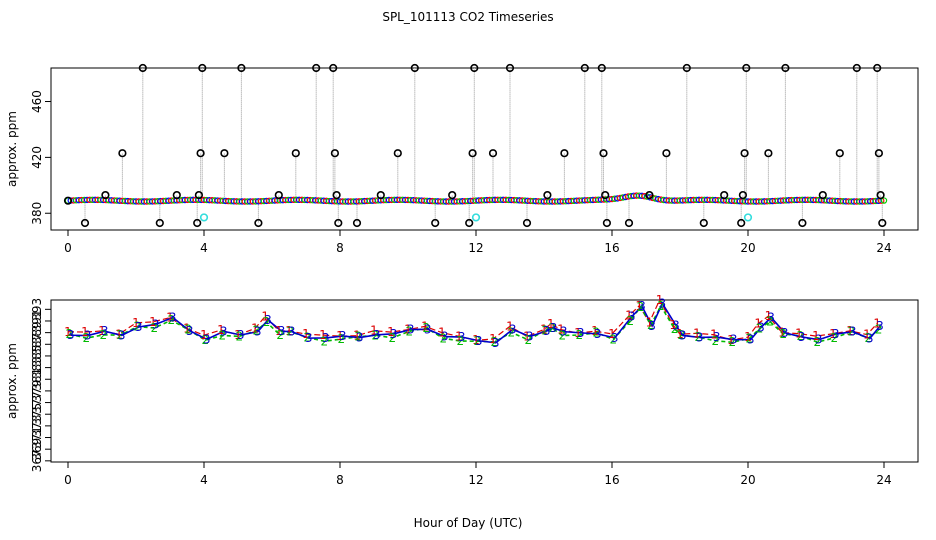 Image resolution: width=936 pixels, height=540 pixels. Describe the element at coordinates (12, 149) in the screenshot. I see `top-y-axis-label: approx. ppm` at that location.